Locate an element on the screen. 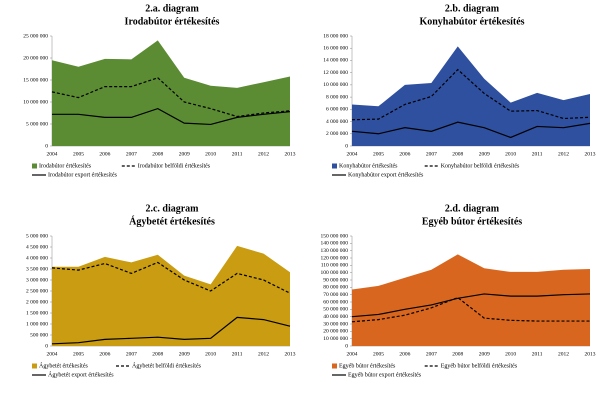 This screenshot has height=400, width=599. y-tick-label: 25 000 000 is located at coordinates (35, 36).